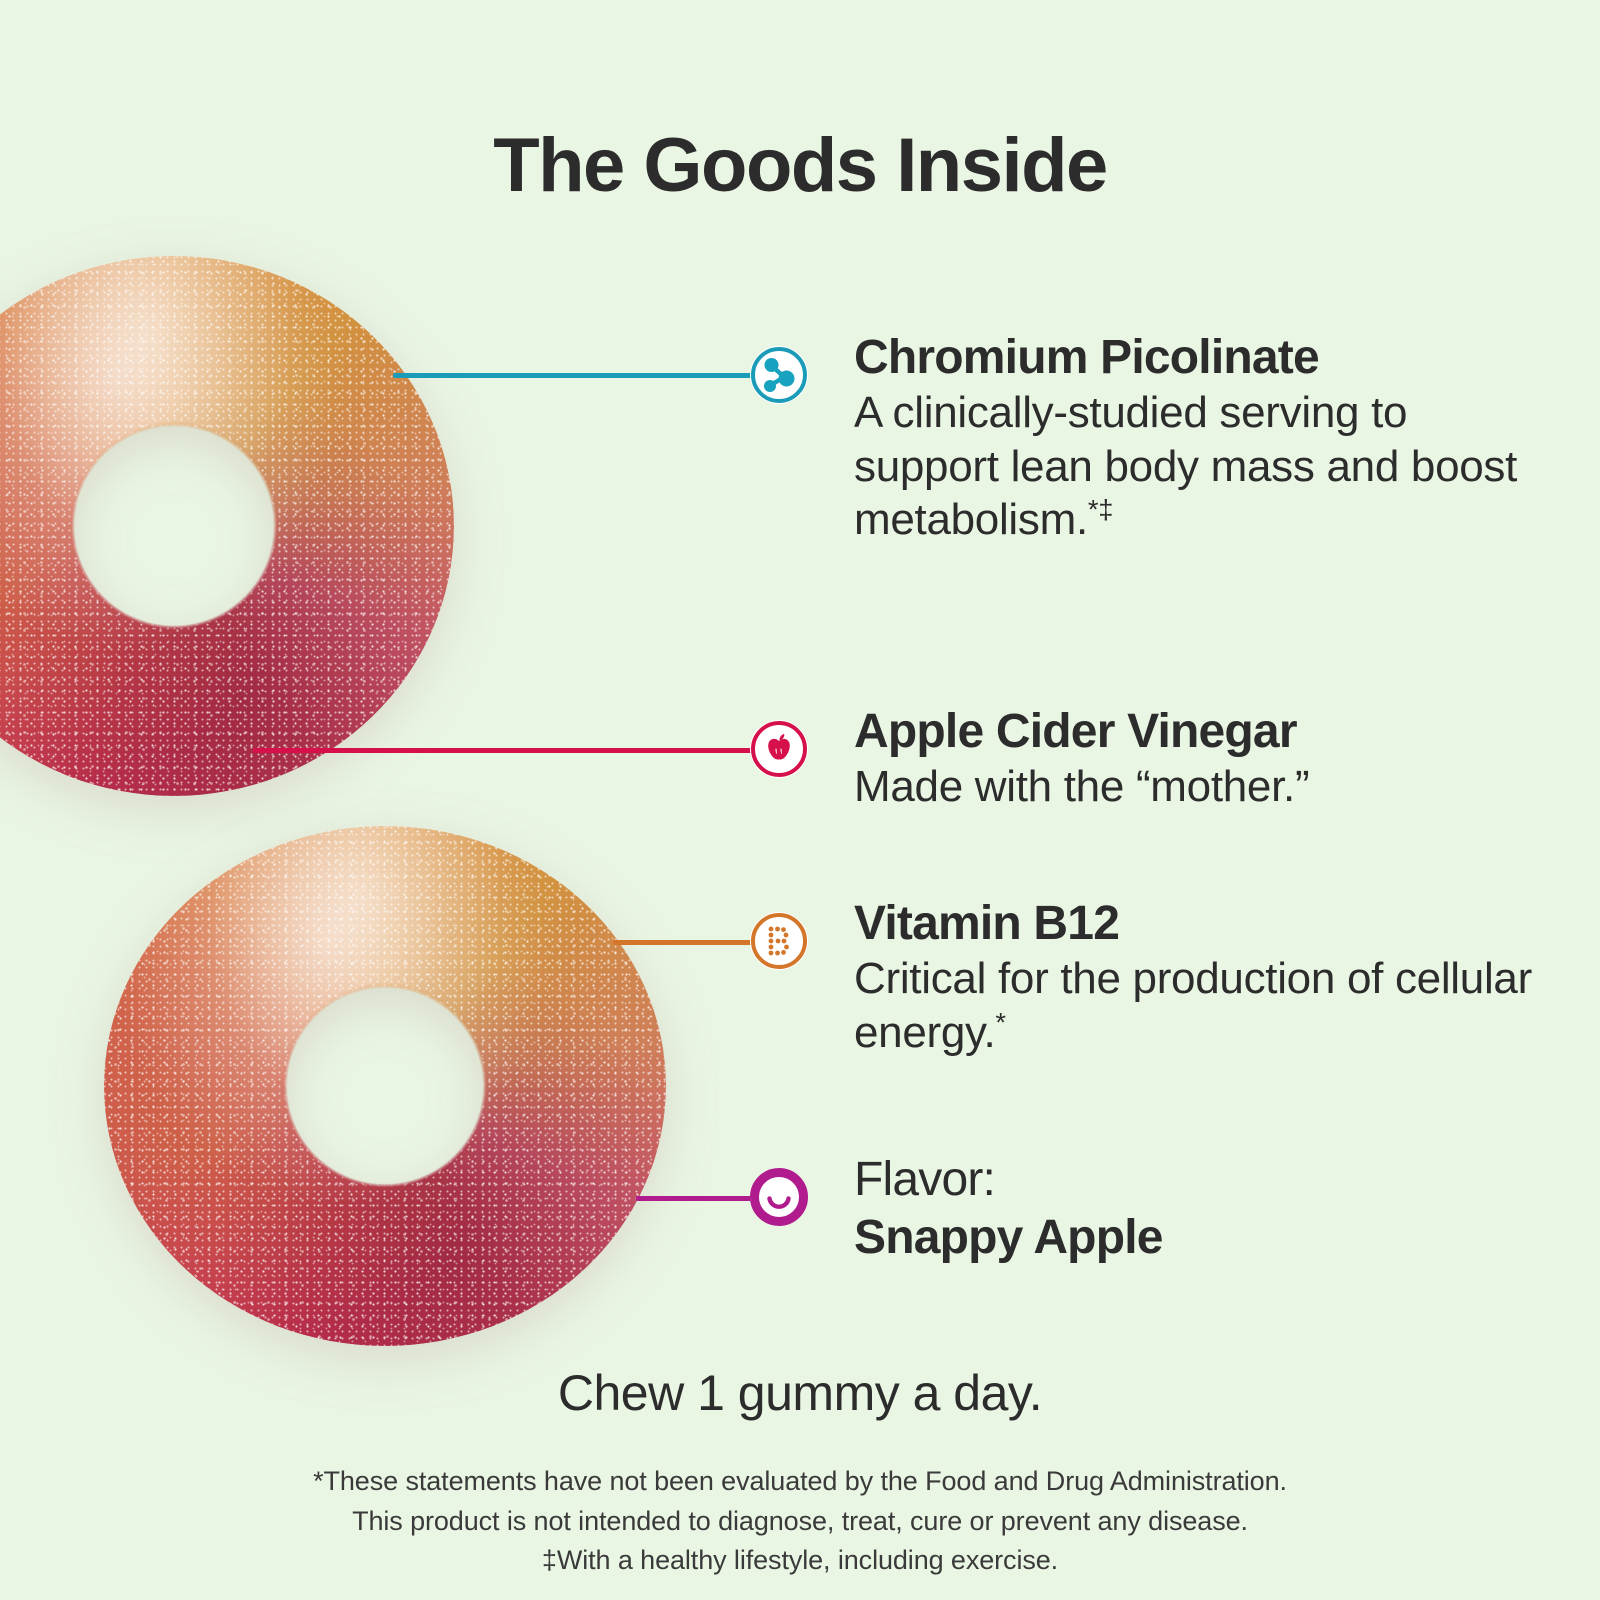 This screenshot has width=1600, height=1600. I want to click on callout-body: Made with the “mother.”, so click(1204, 787).